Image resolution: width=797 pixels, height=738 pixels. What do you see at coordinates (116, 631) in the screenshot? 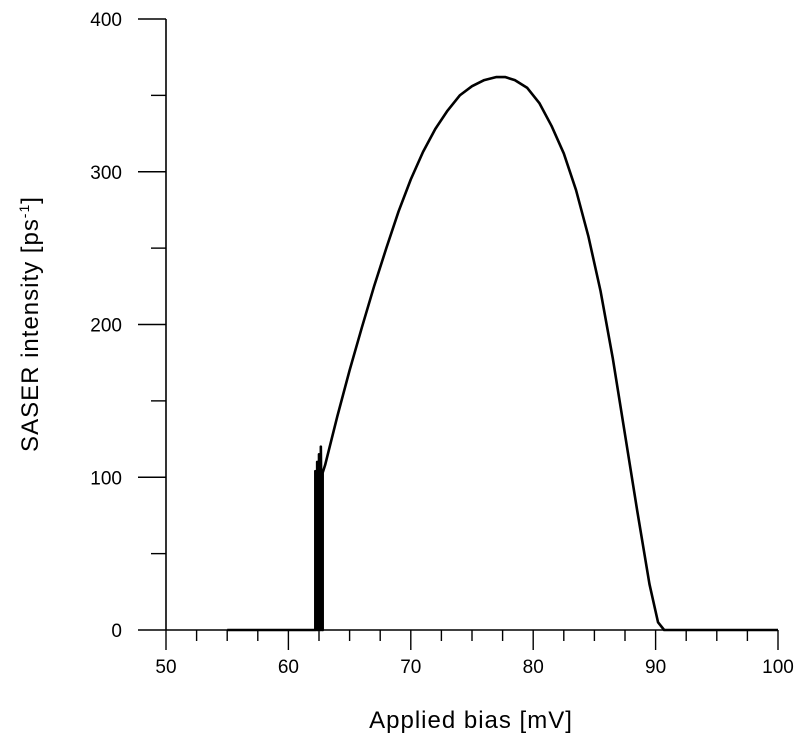
I see `y-tick-label: 0` at bounding box center [116, 631].